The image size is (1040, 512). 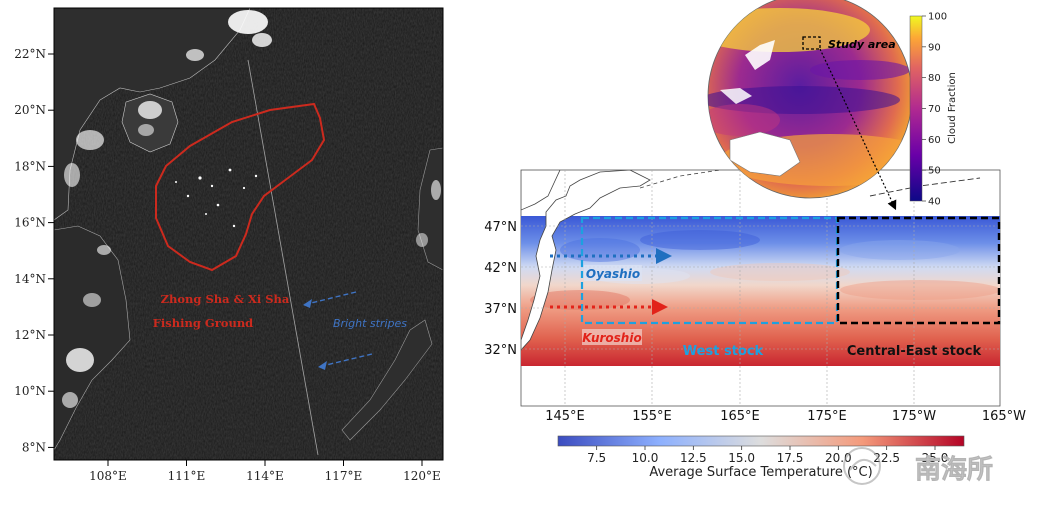 I want to click on kuroshio-arrow-head-icon, so click(x=660, y=307).